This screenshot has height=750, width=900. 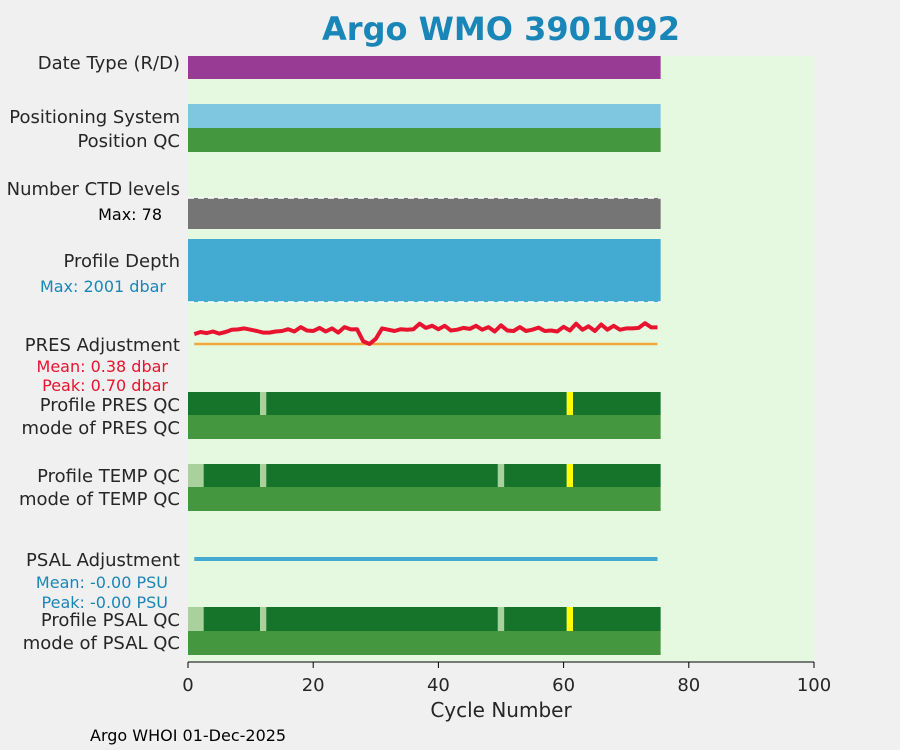 What do you see at coordinates (313, 685) in the screenshot?
I see `x-tick-label-1: 20` at bounding box center [313, 685].